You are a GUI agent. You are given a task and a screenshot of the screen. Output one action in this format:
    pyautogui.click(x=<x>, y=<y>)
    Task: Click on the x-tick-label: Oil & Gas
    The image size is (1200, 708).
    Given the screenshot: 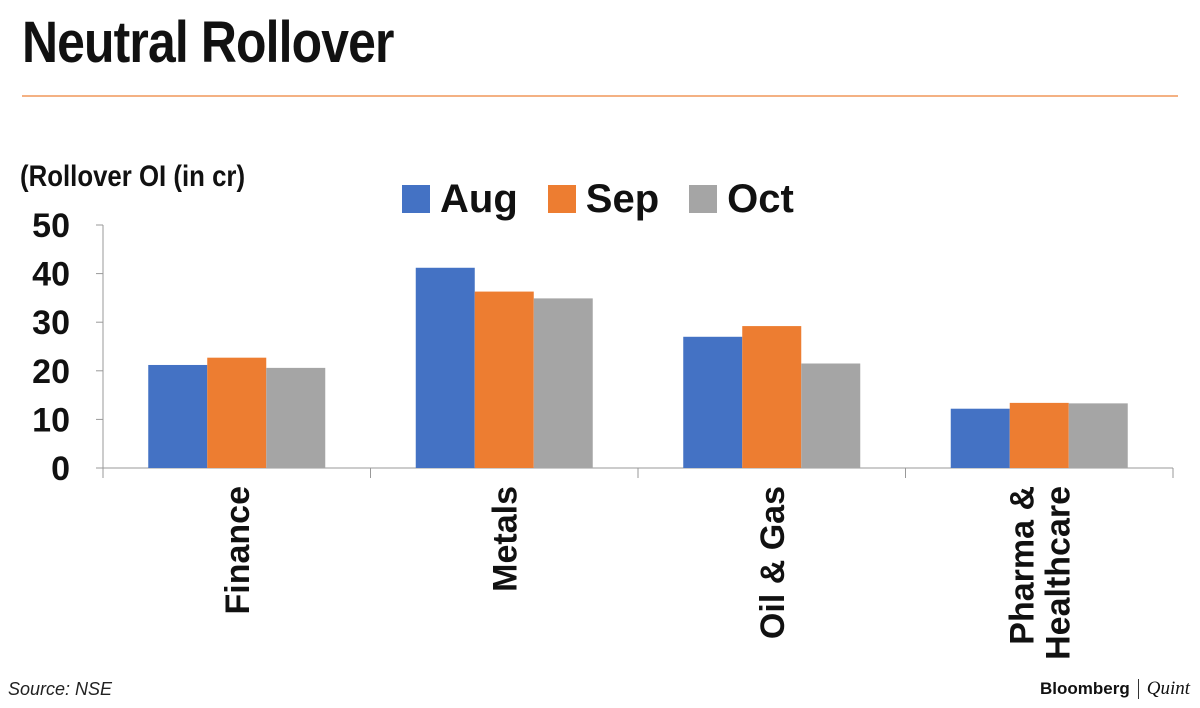 What is the action you would take?
    pyautogui.click(x=773, y=562)
    